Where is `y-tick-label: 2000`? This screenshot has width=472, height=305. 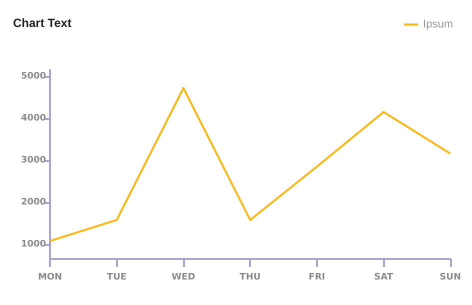
y-tick-label: 2000 is located at coordinates (33, 202).